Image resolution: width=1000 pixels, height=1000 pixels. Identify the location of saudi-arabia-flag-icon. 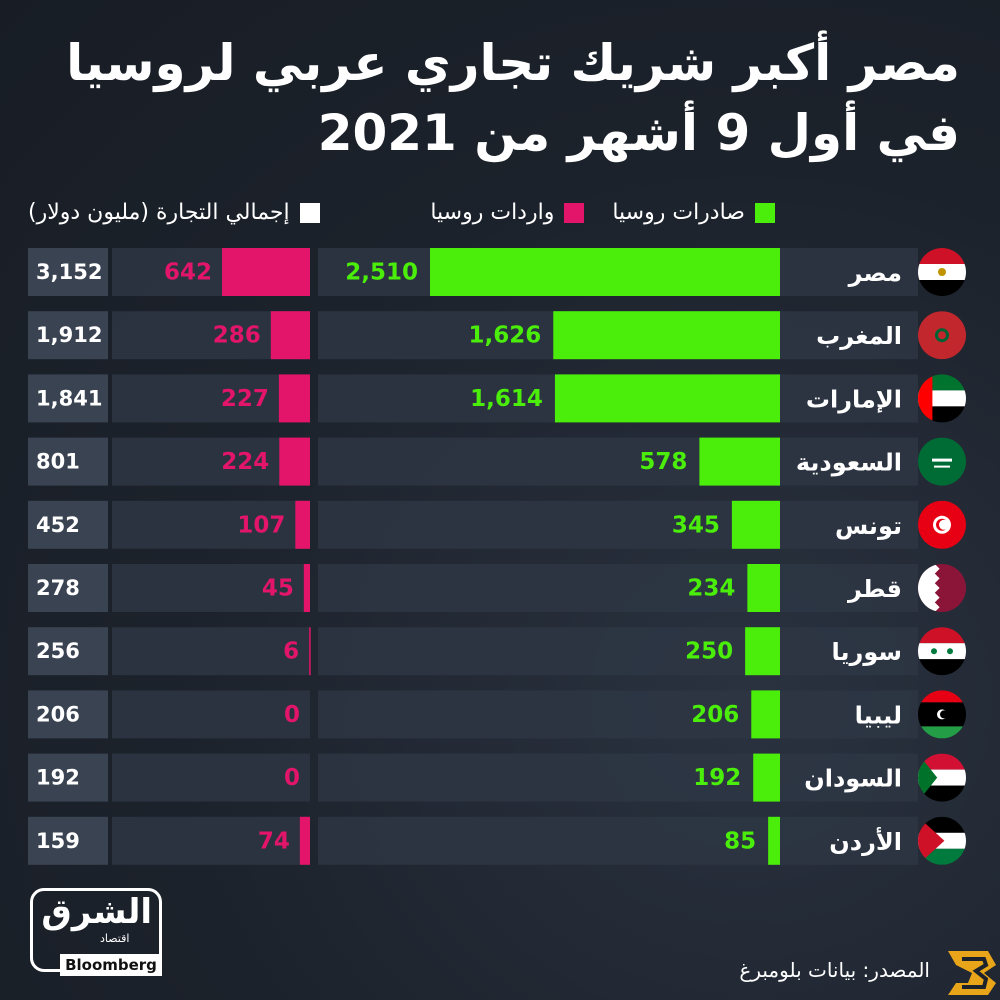
(942, 461).